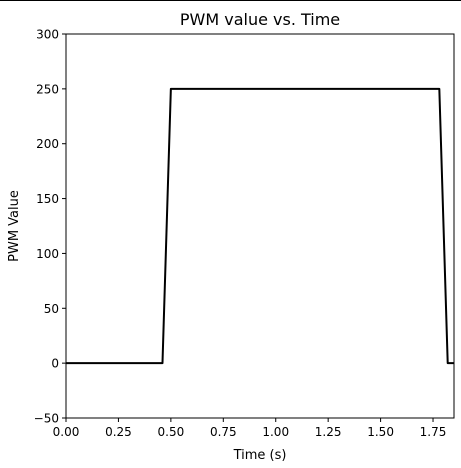 This screenshot has height=468, width=461. Describe the element at coordinates (171, 432) in the screenshot. I see `x-tick-label: 0.50` at that location.